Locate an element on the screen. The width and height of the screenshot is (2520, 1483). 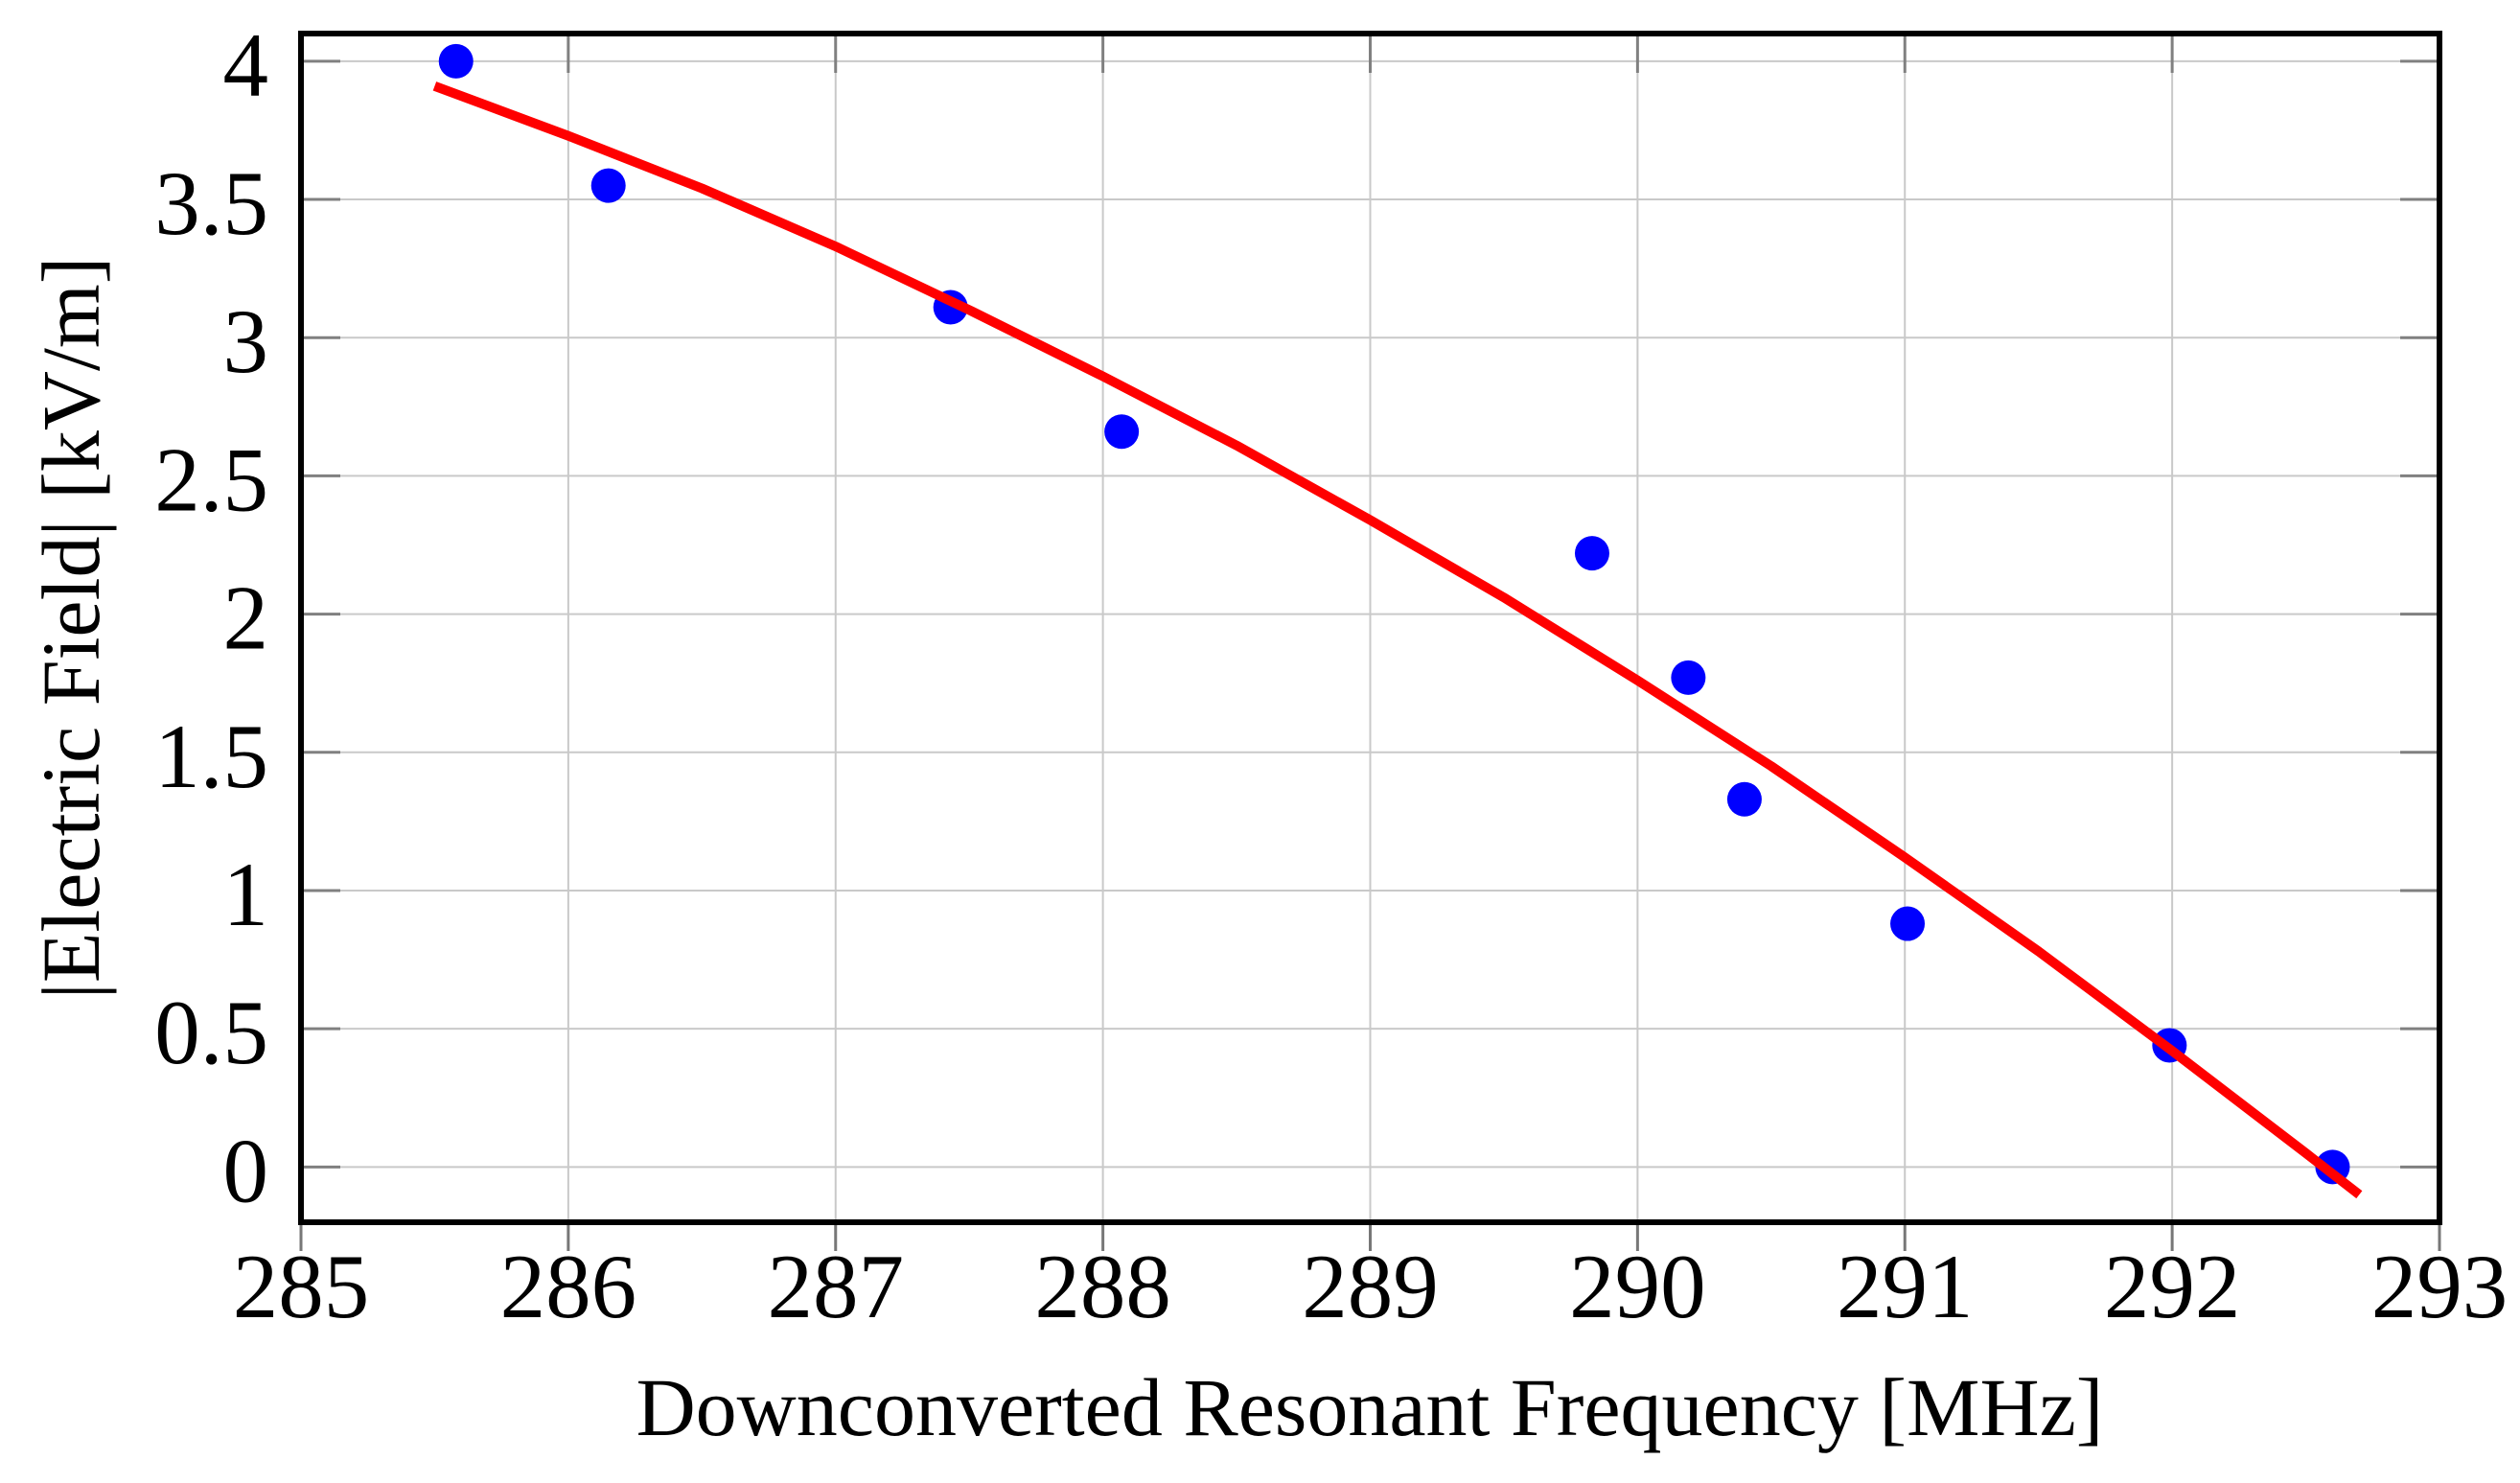
y-tick-label: 0 is located at coordinates (246, 1170).